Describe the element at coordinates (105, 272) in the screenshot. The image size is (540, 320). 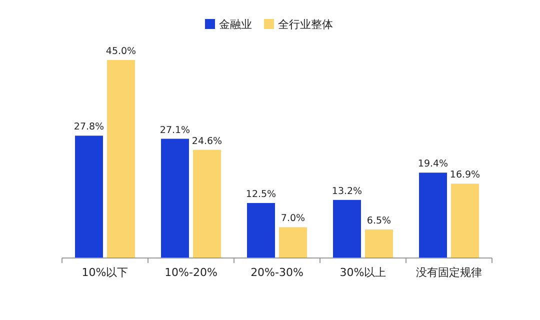
I see `x-tick-label: 10%以下` at that location.